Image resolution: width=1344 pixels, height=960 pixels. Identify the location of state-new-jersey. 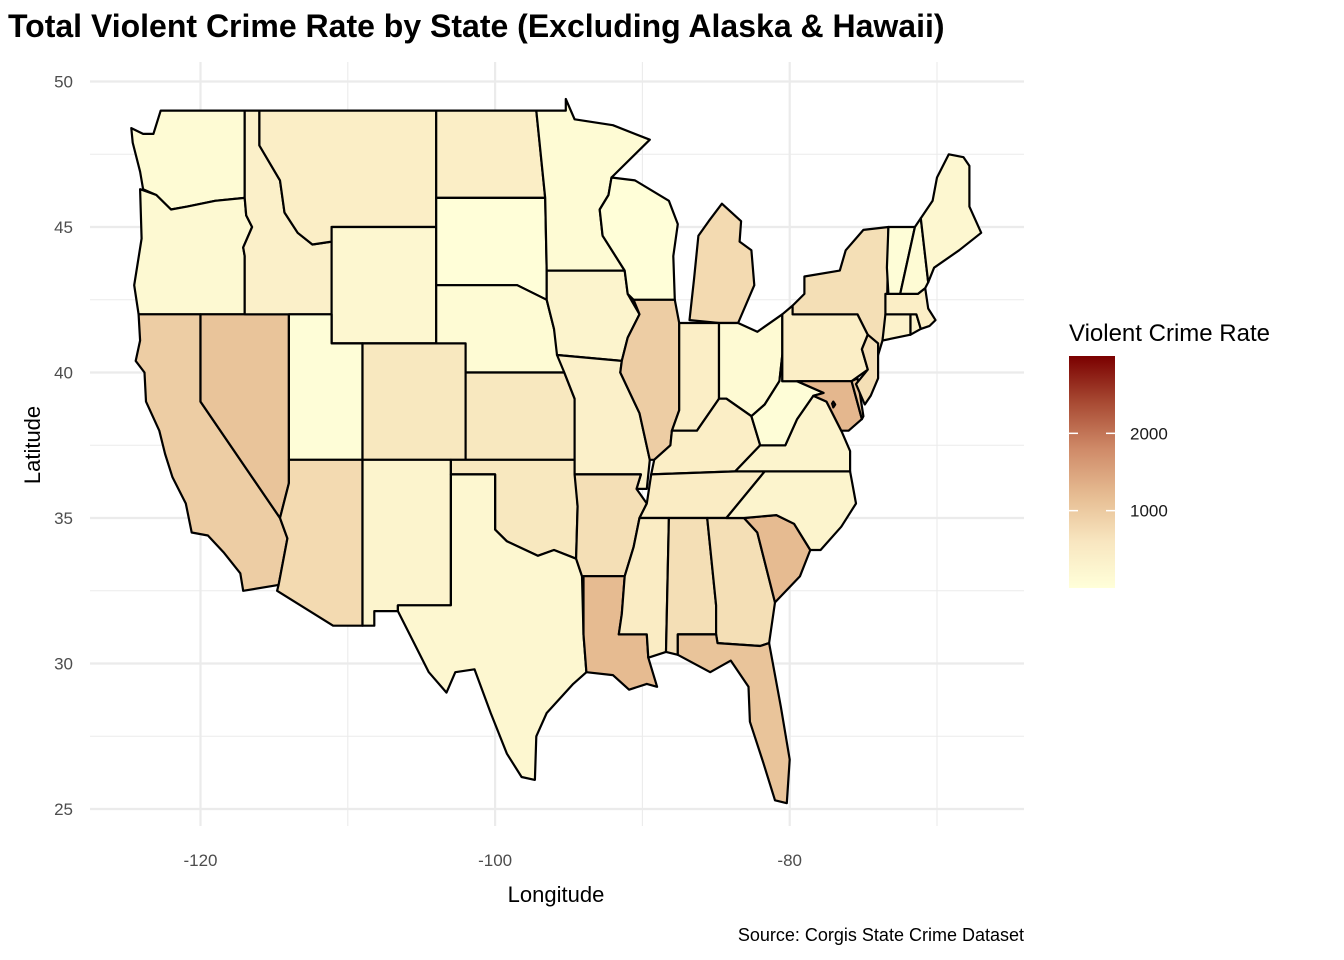
(867, 369).